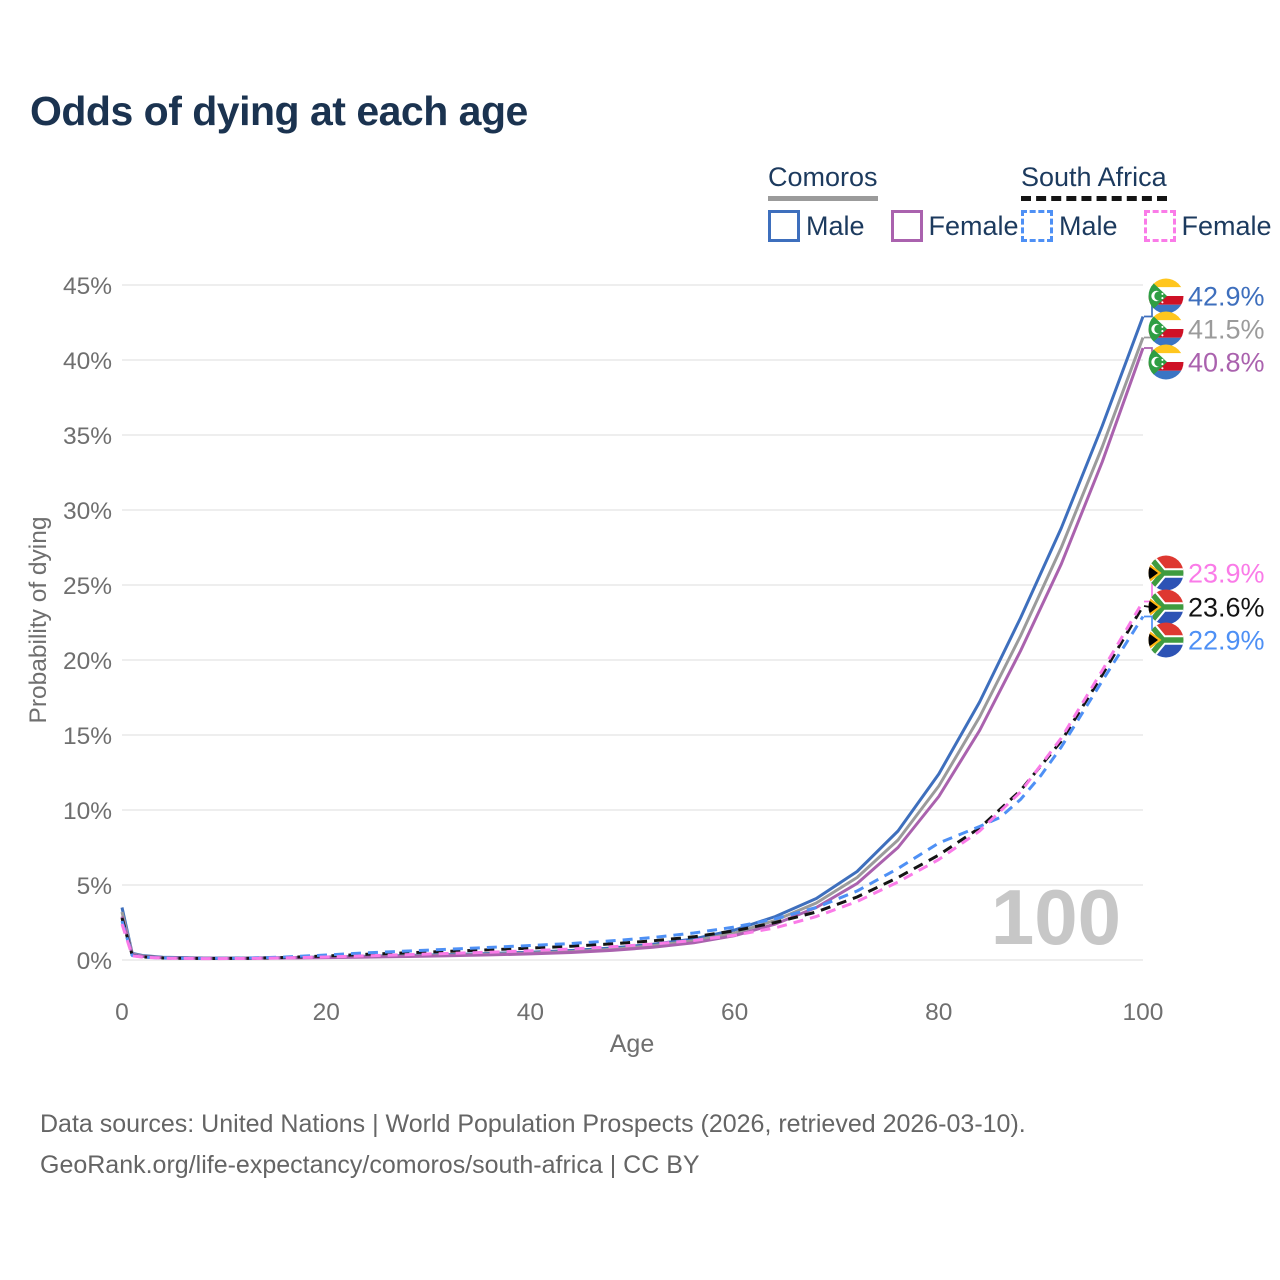 The image size is (1280, 1280). What do you see at coordinates (1226, 641) in the screenshot?
I see `end-label-south-africa-male: 22.9%` at bounding box center [1226, 641].